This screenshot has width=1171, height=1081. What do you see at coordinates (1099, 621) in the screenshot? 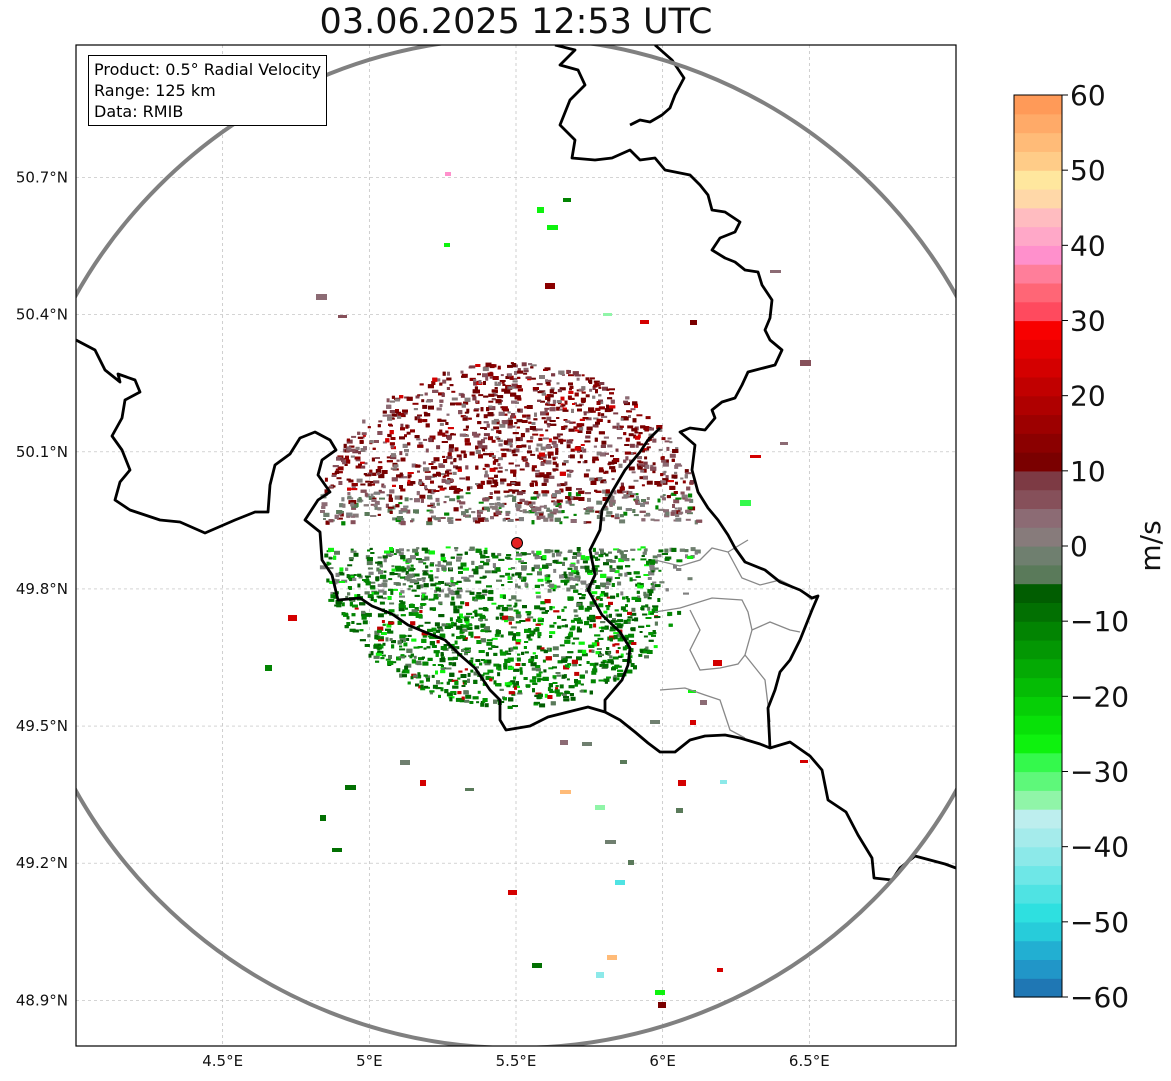
I see `colorbar-tick-label: −10` at bounding box center [1099, 621].